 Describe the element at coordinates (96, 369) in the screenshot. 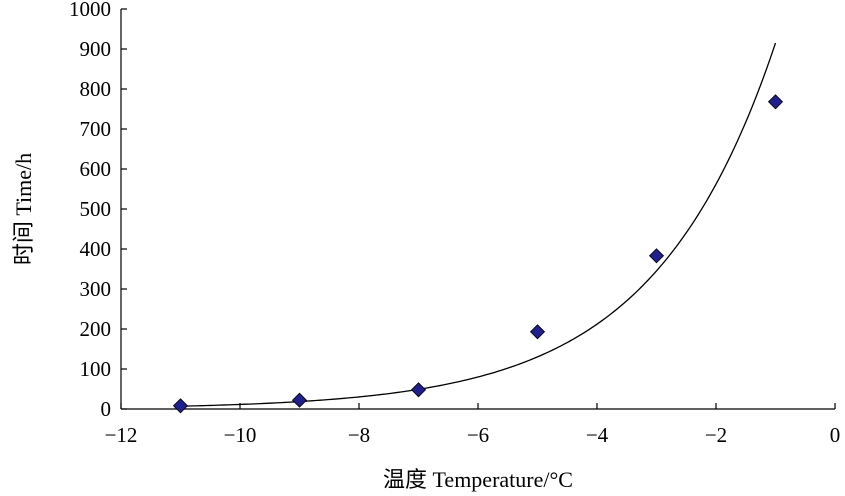

I see `y-tick-label: 100` at that location.